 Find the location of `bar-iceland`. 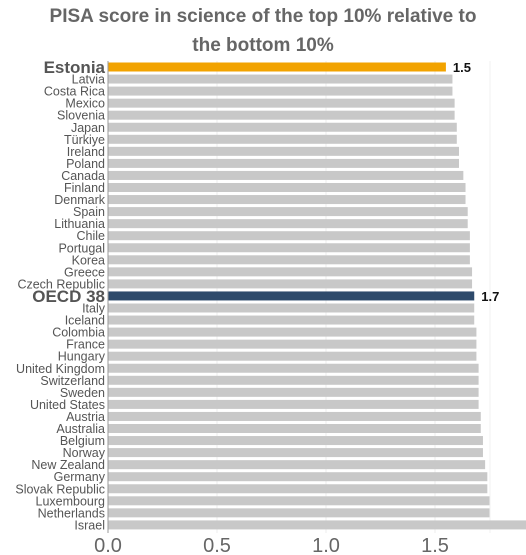

bar-iceland is located at coordinates (291, 320).